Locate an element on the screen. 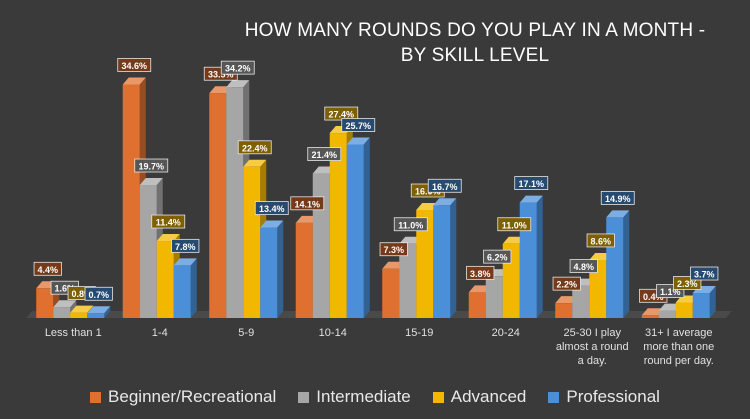  category-label-6-0: 25-30 I play is located at coordinates (593, 333).